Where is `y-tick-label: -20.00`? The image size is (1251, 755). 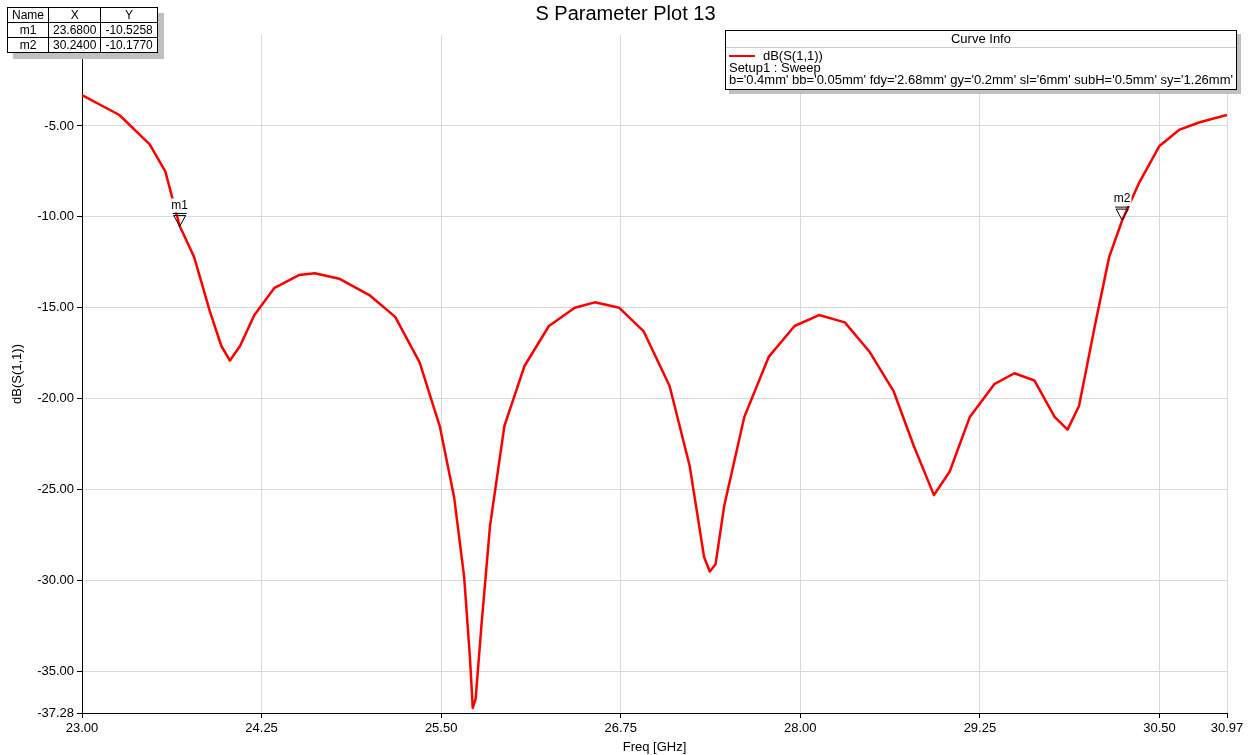 y-tick-label: -20.00 is located at coordinates (55, 398).